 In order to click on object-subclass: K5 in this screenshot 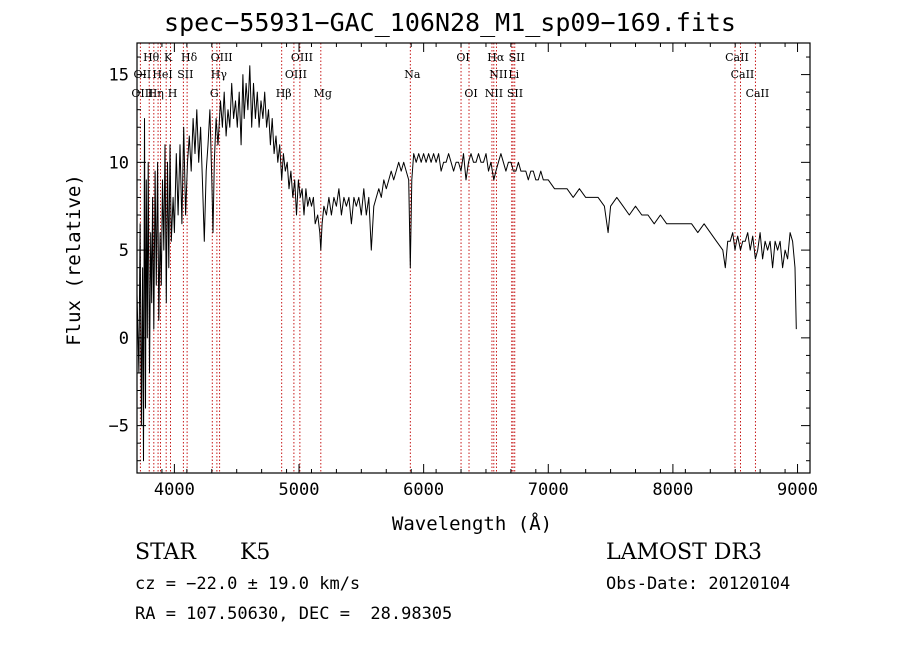, I will do `click(255, 552)`.